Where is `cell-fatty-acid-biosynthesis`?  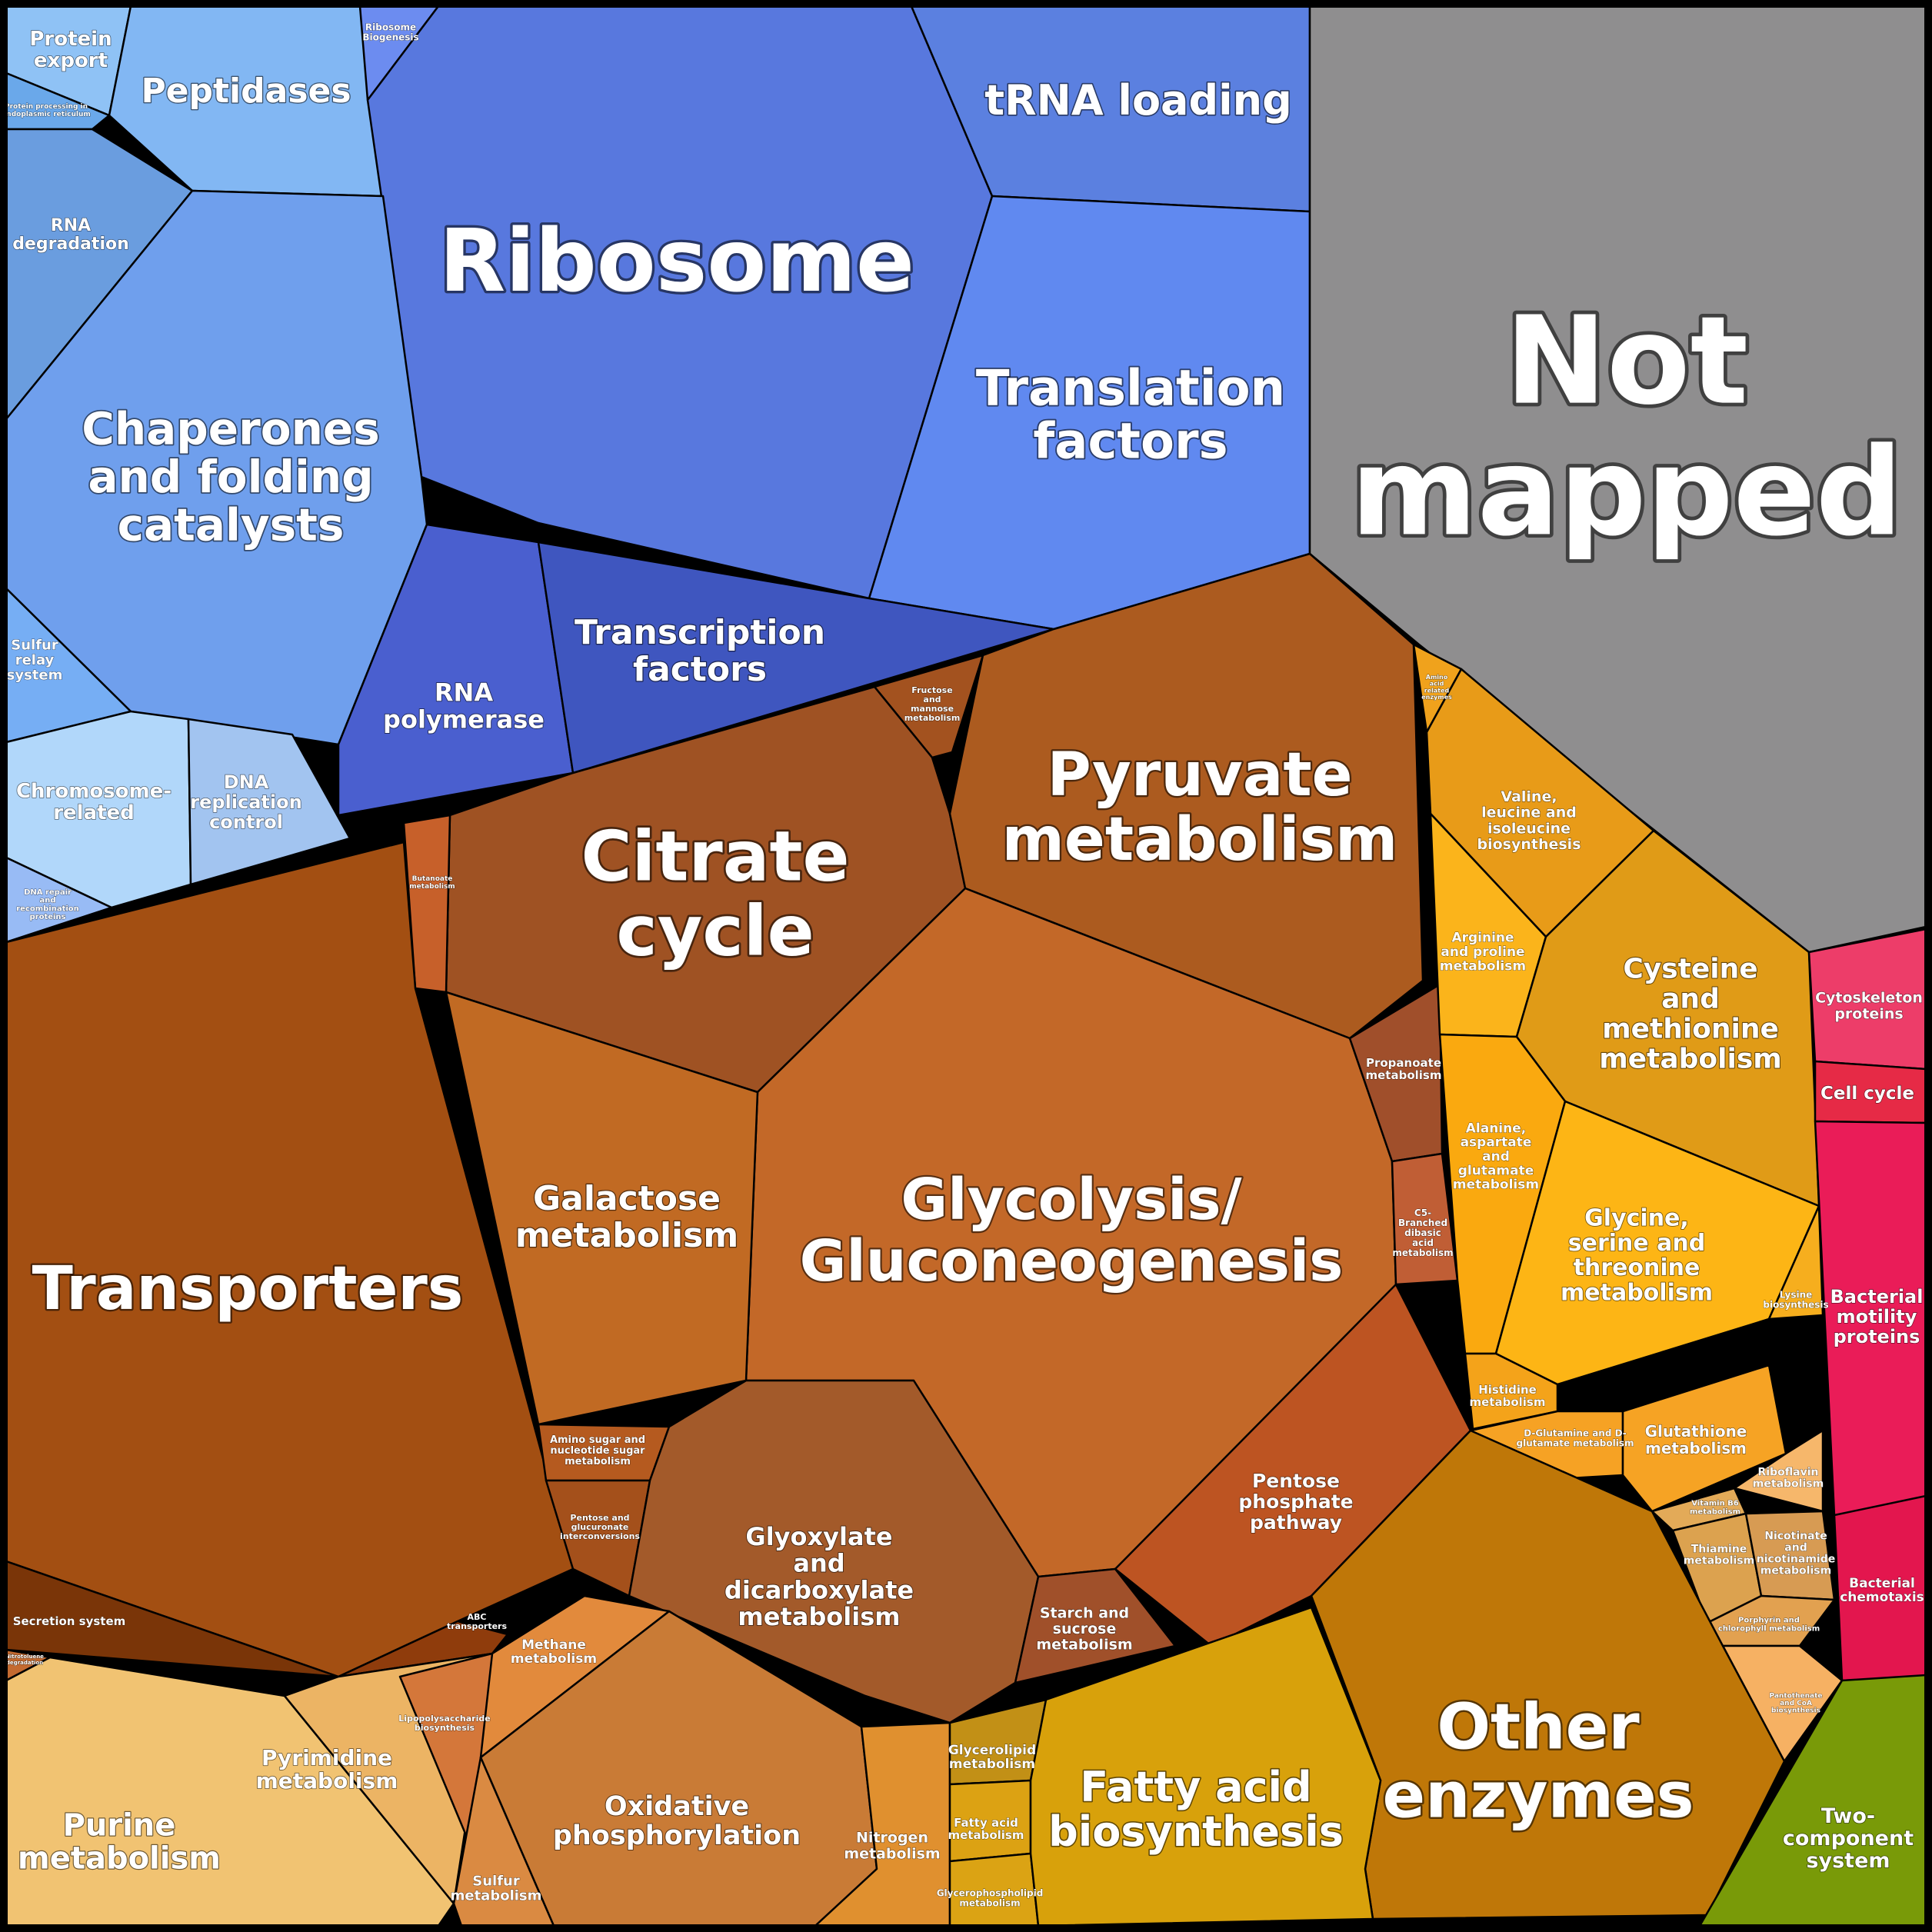 cell-fatty-acid-biosynthesis is located at coordinates (1205, 1766).